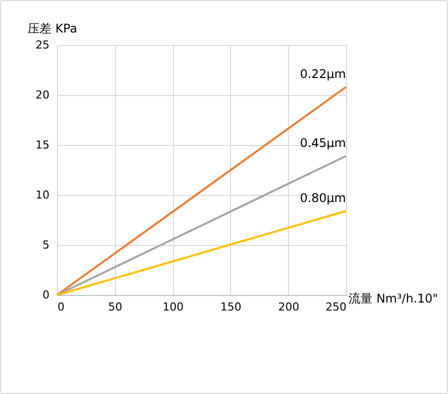  What do you see at coordinates (393, 299) in the screenshot?
I see `x-axis-title: 流量 Nm³/h.10"` at bounding box center [393, 299].